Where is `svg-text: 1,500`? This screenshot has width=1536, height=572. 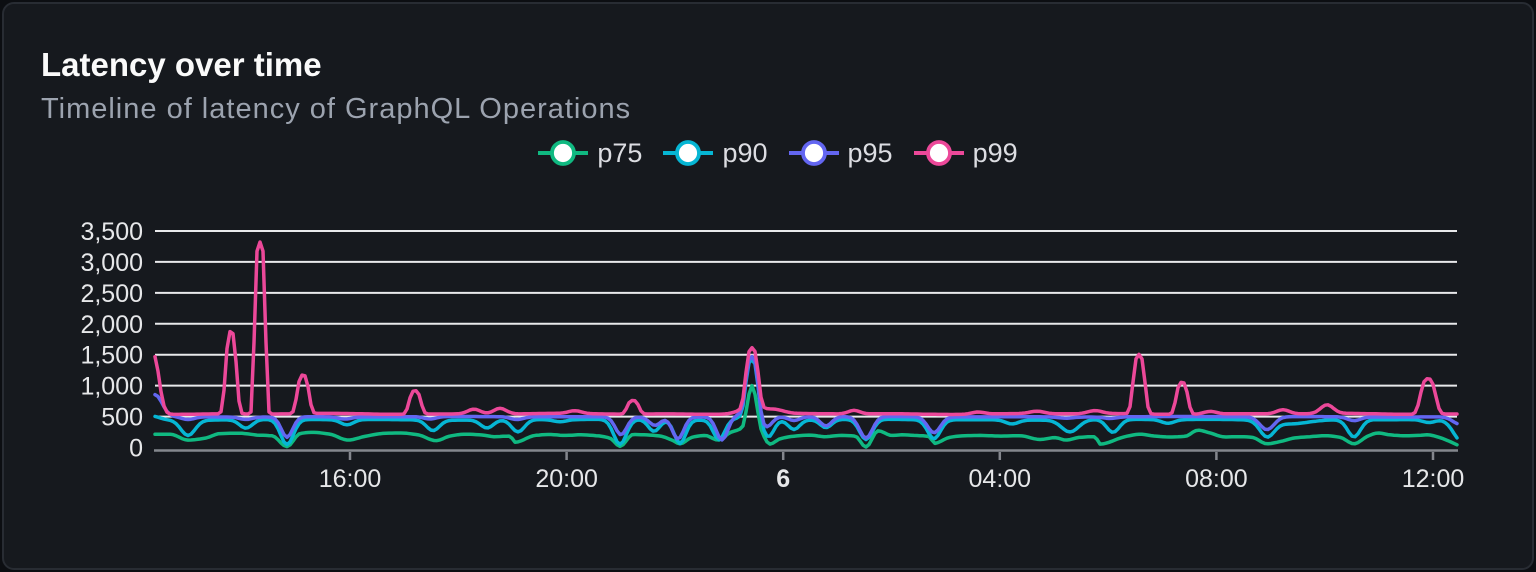 svg-text: 1,500 is located at coordinates (111, 356).